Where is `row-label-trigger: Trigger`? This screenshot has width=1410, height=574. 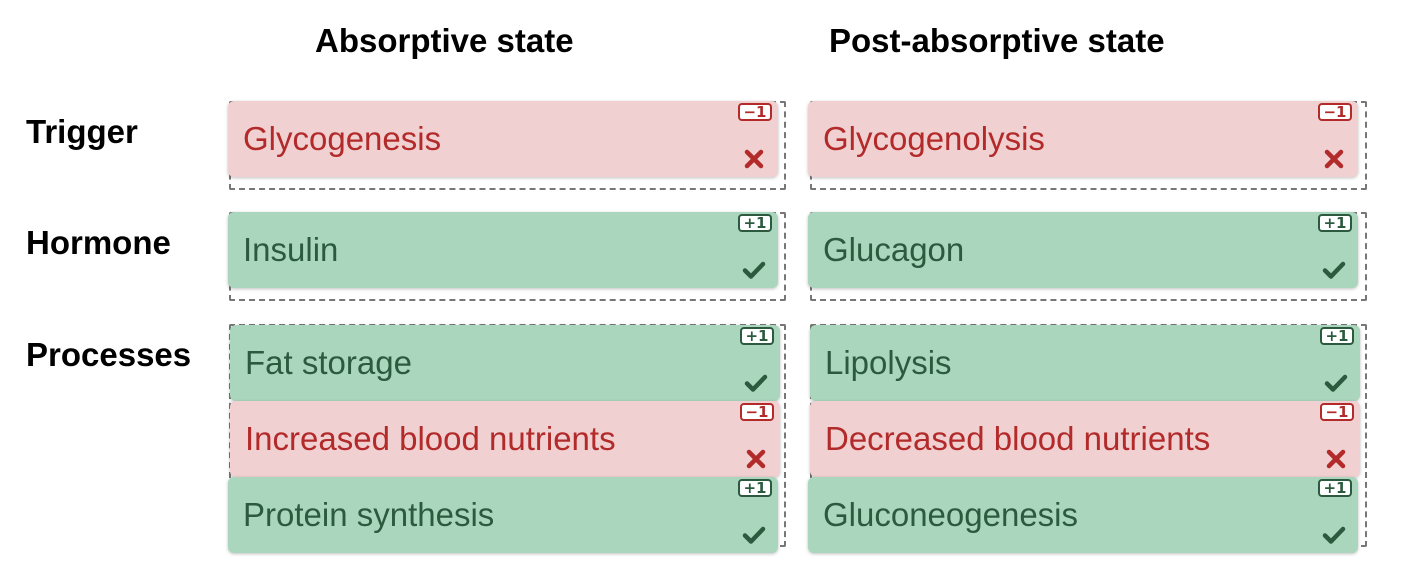 row-label-trigger: Trigger is located at coordinates (82, 131).